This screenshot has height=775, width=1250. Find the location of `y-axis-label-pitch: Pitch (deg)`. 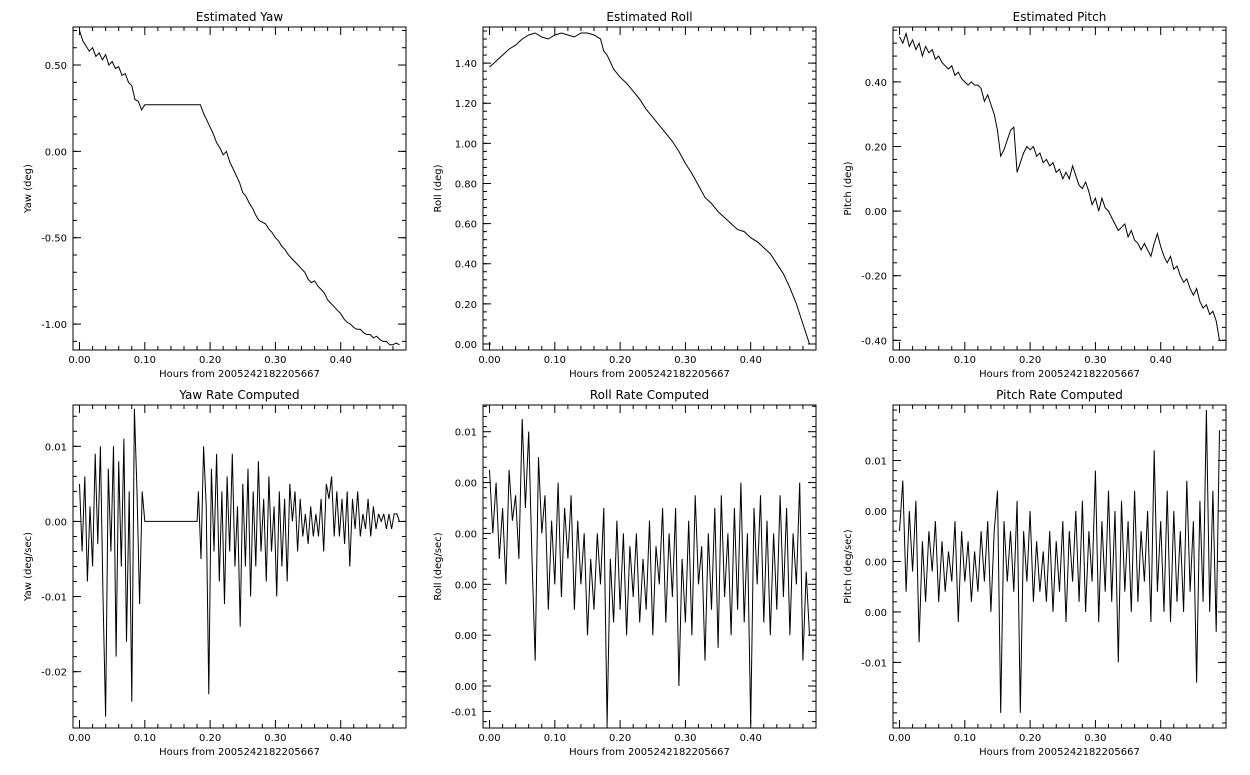

y-axis-label-pitch: Pitch (deg) is located at coordinates (848, 188).